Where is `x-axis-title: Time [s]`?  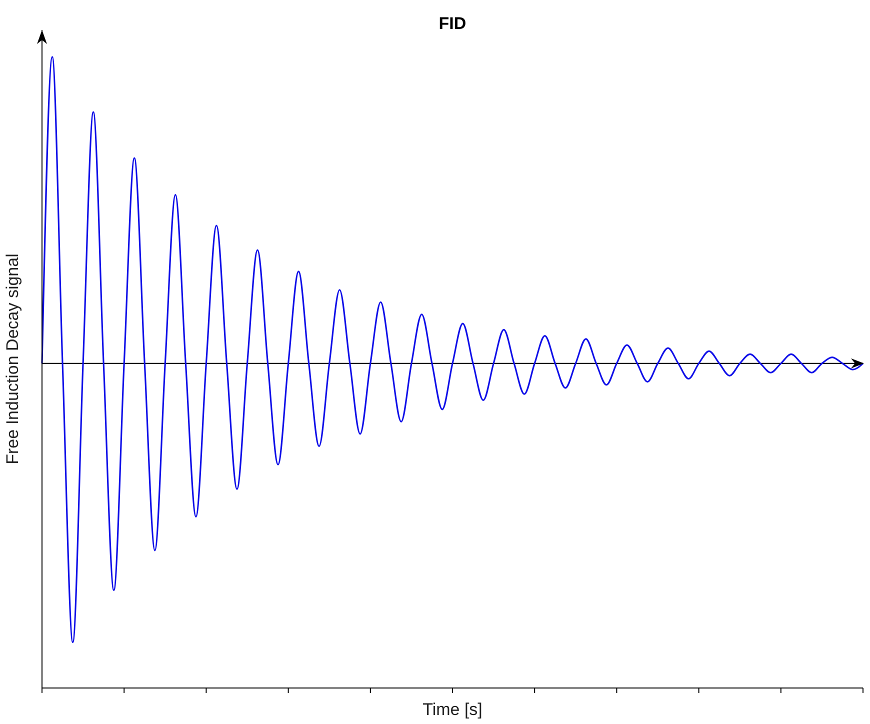 x-axis-title: Time [s] is located at coordinates (452, 709).